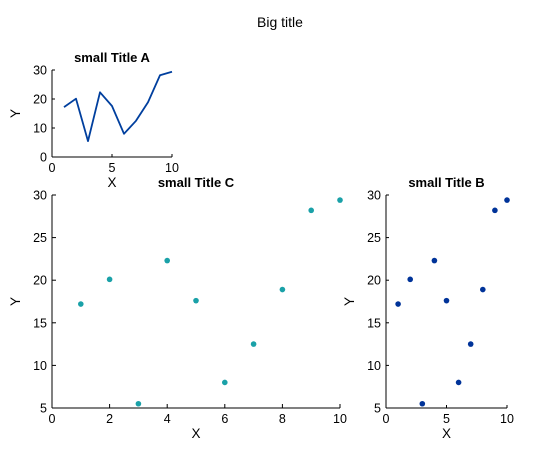 The image size is (560, 470). What do you see at coordinates (280, 22) in the screenshot?
I see `figure-title: Big title` at bounding box center [280, 22].